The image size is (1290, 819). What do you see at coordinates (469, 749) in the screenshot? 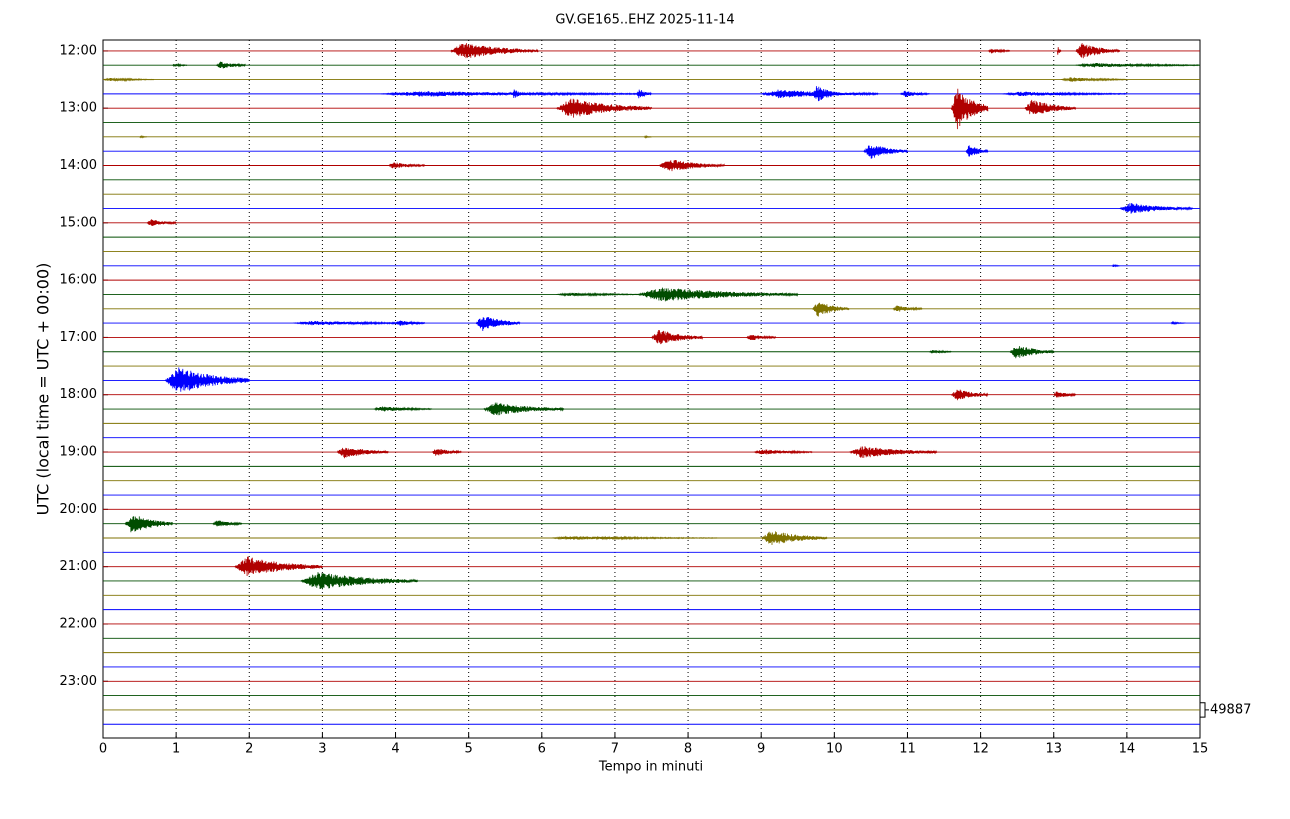
I see `x-tick-label: 5` at bounding box center [469, 749].